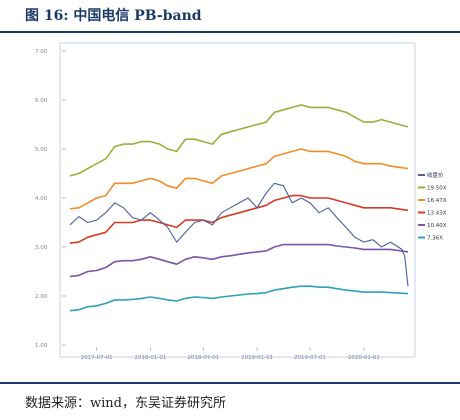  What do you see at coordinates (41, 199) in the screenshot?
I see `y-tick-label: 4.00` at bounding box center [41, 199].